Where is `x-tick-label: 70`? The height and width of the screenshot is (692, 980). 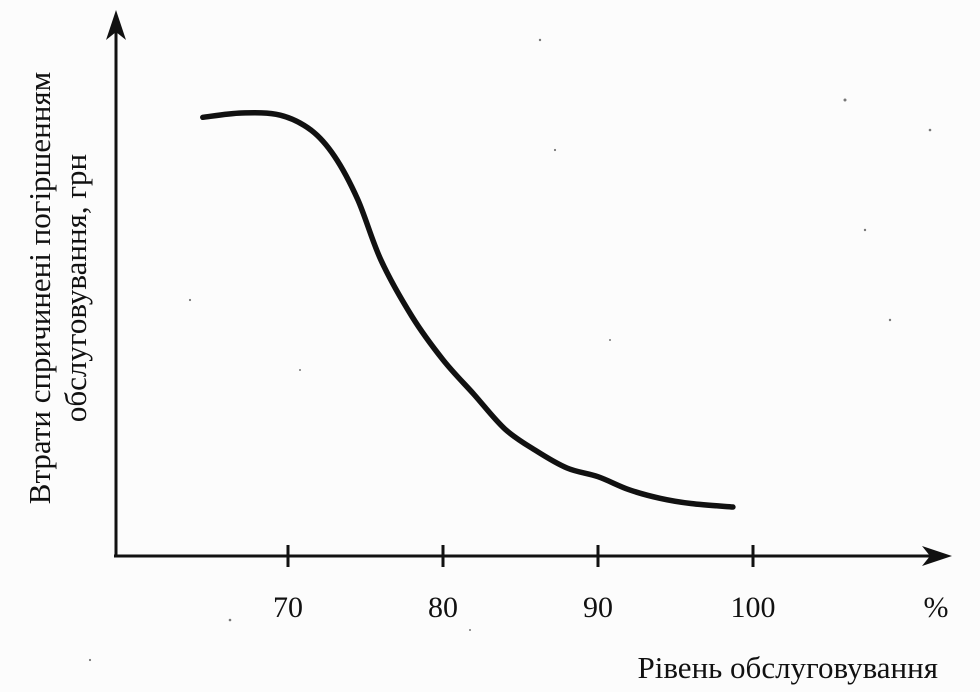 x-tick-label: 70 is located at coordinates (288, 607).